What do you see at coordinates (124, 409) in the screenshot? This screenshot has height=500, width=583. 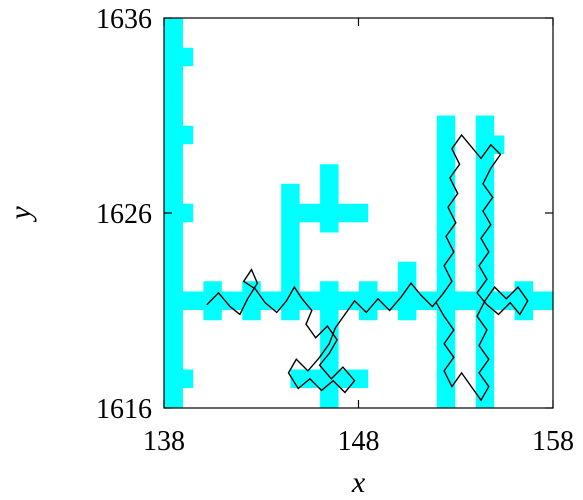 I see `y-tick-label: 1616` at bounding box center [124, 409].